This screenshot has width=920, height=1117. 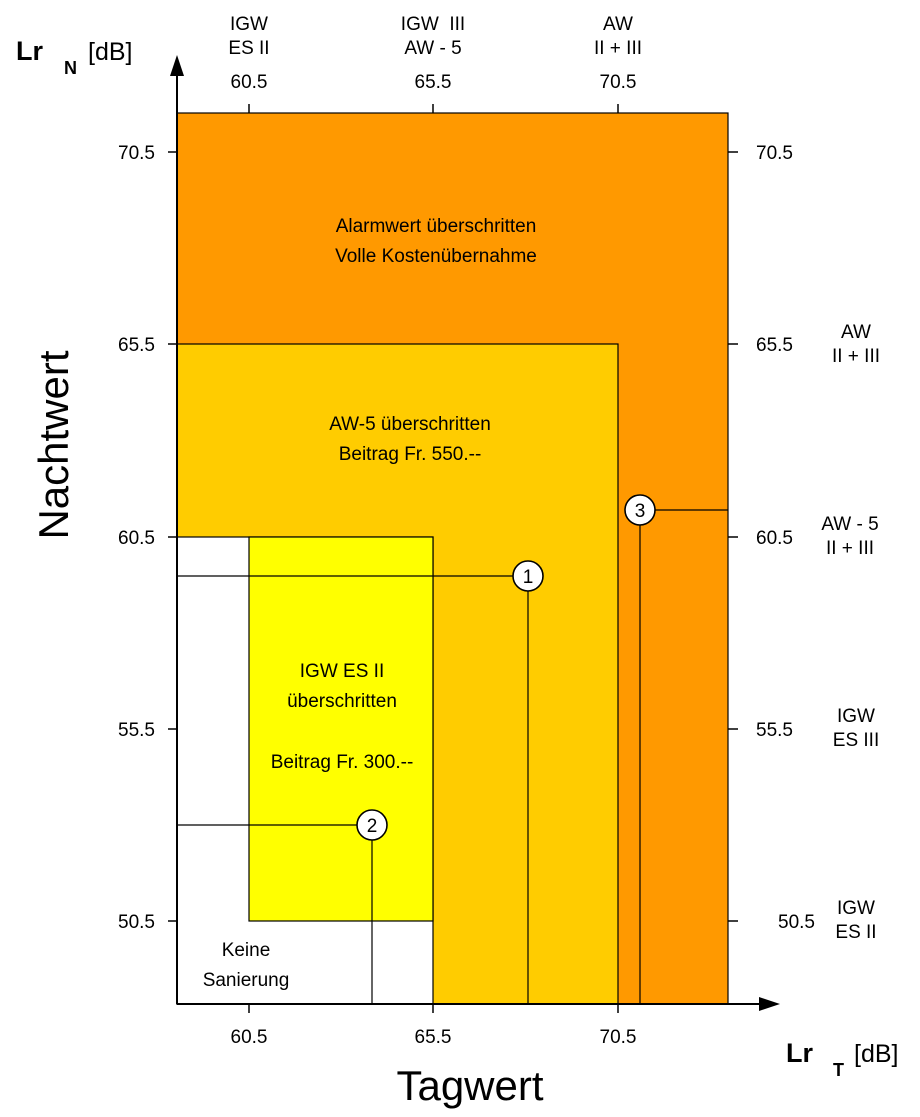 I want to click on marker-2-label: 2, so click(x=372, y=826).